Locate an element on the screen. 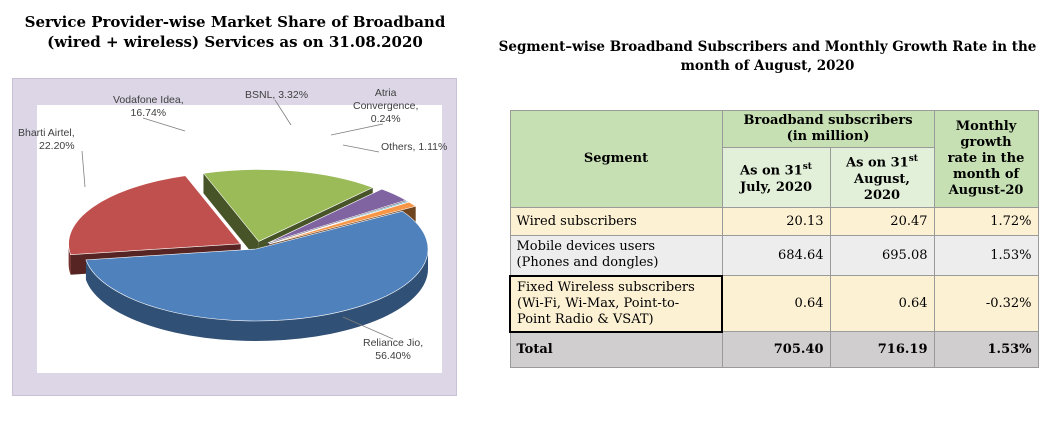 This screenshot has height=440, width=1045. header-broadband-subscribers: Broadband subscribers (in million) is located at coordinates (828, 129).